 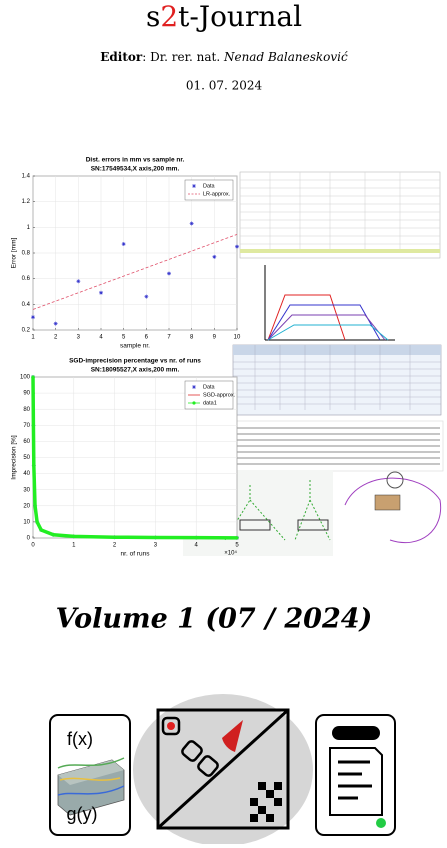 I want to click on y-tick-label: 0, so click(x=29, y=539).